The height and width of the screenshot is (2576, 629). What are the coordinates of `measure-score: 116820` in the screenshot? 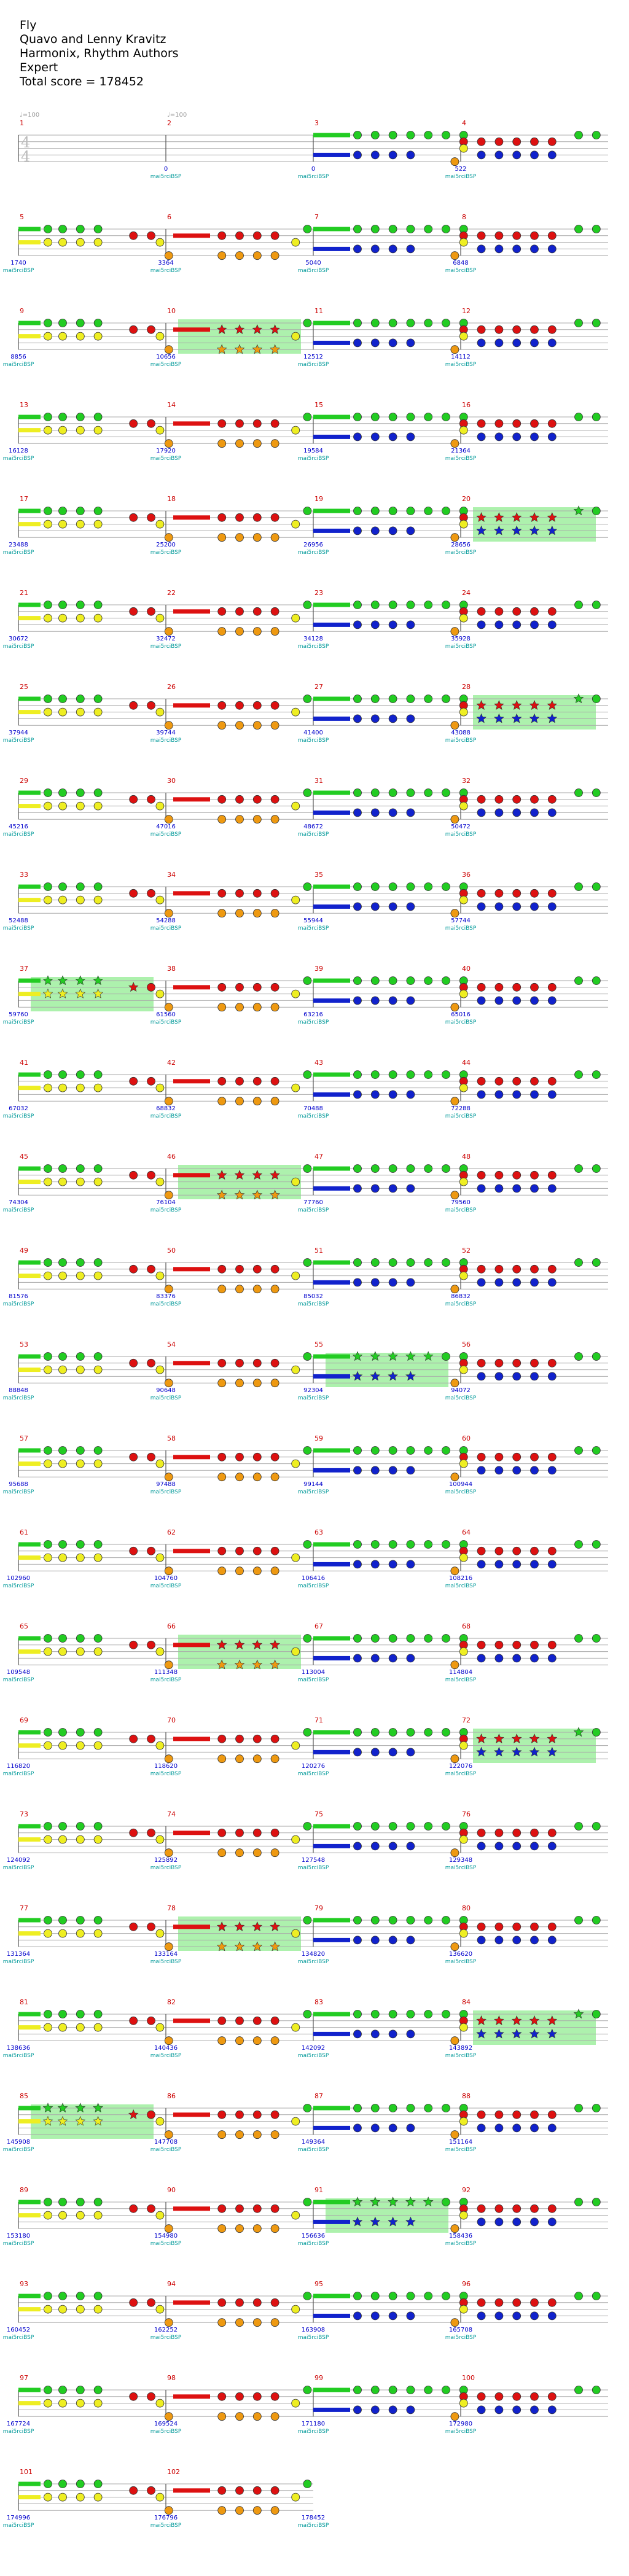 It's located at (19, 1766).